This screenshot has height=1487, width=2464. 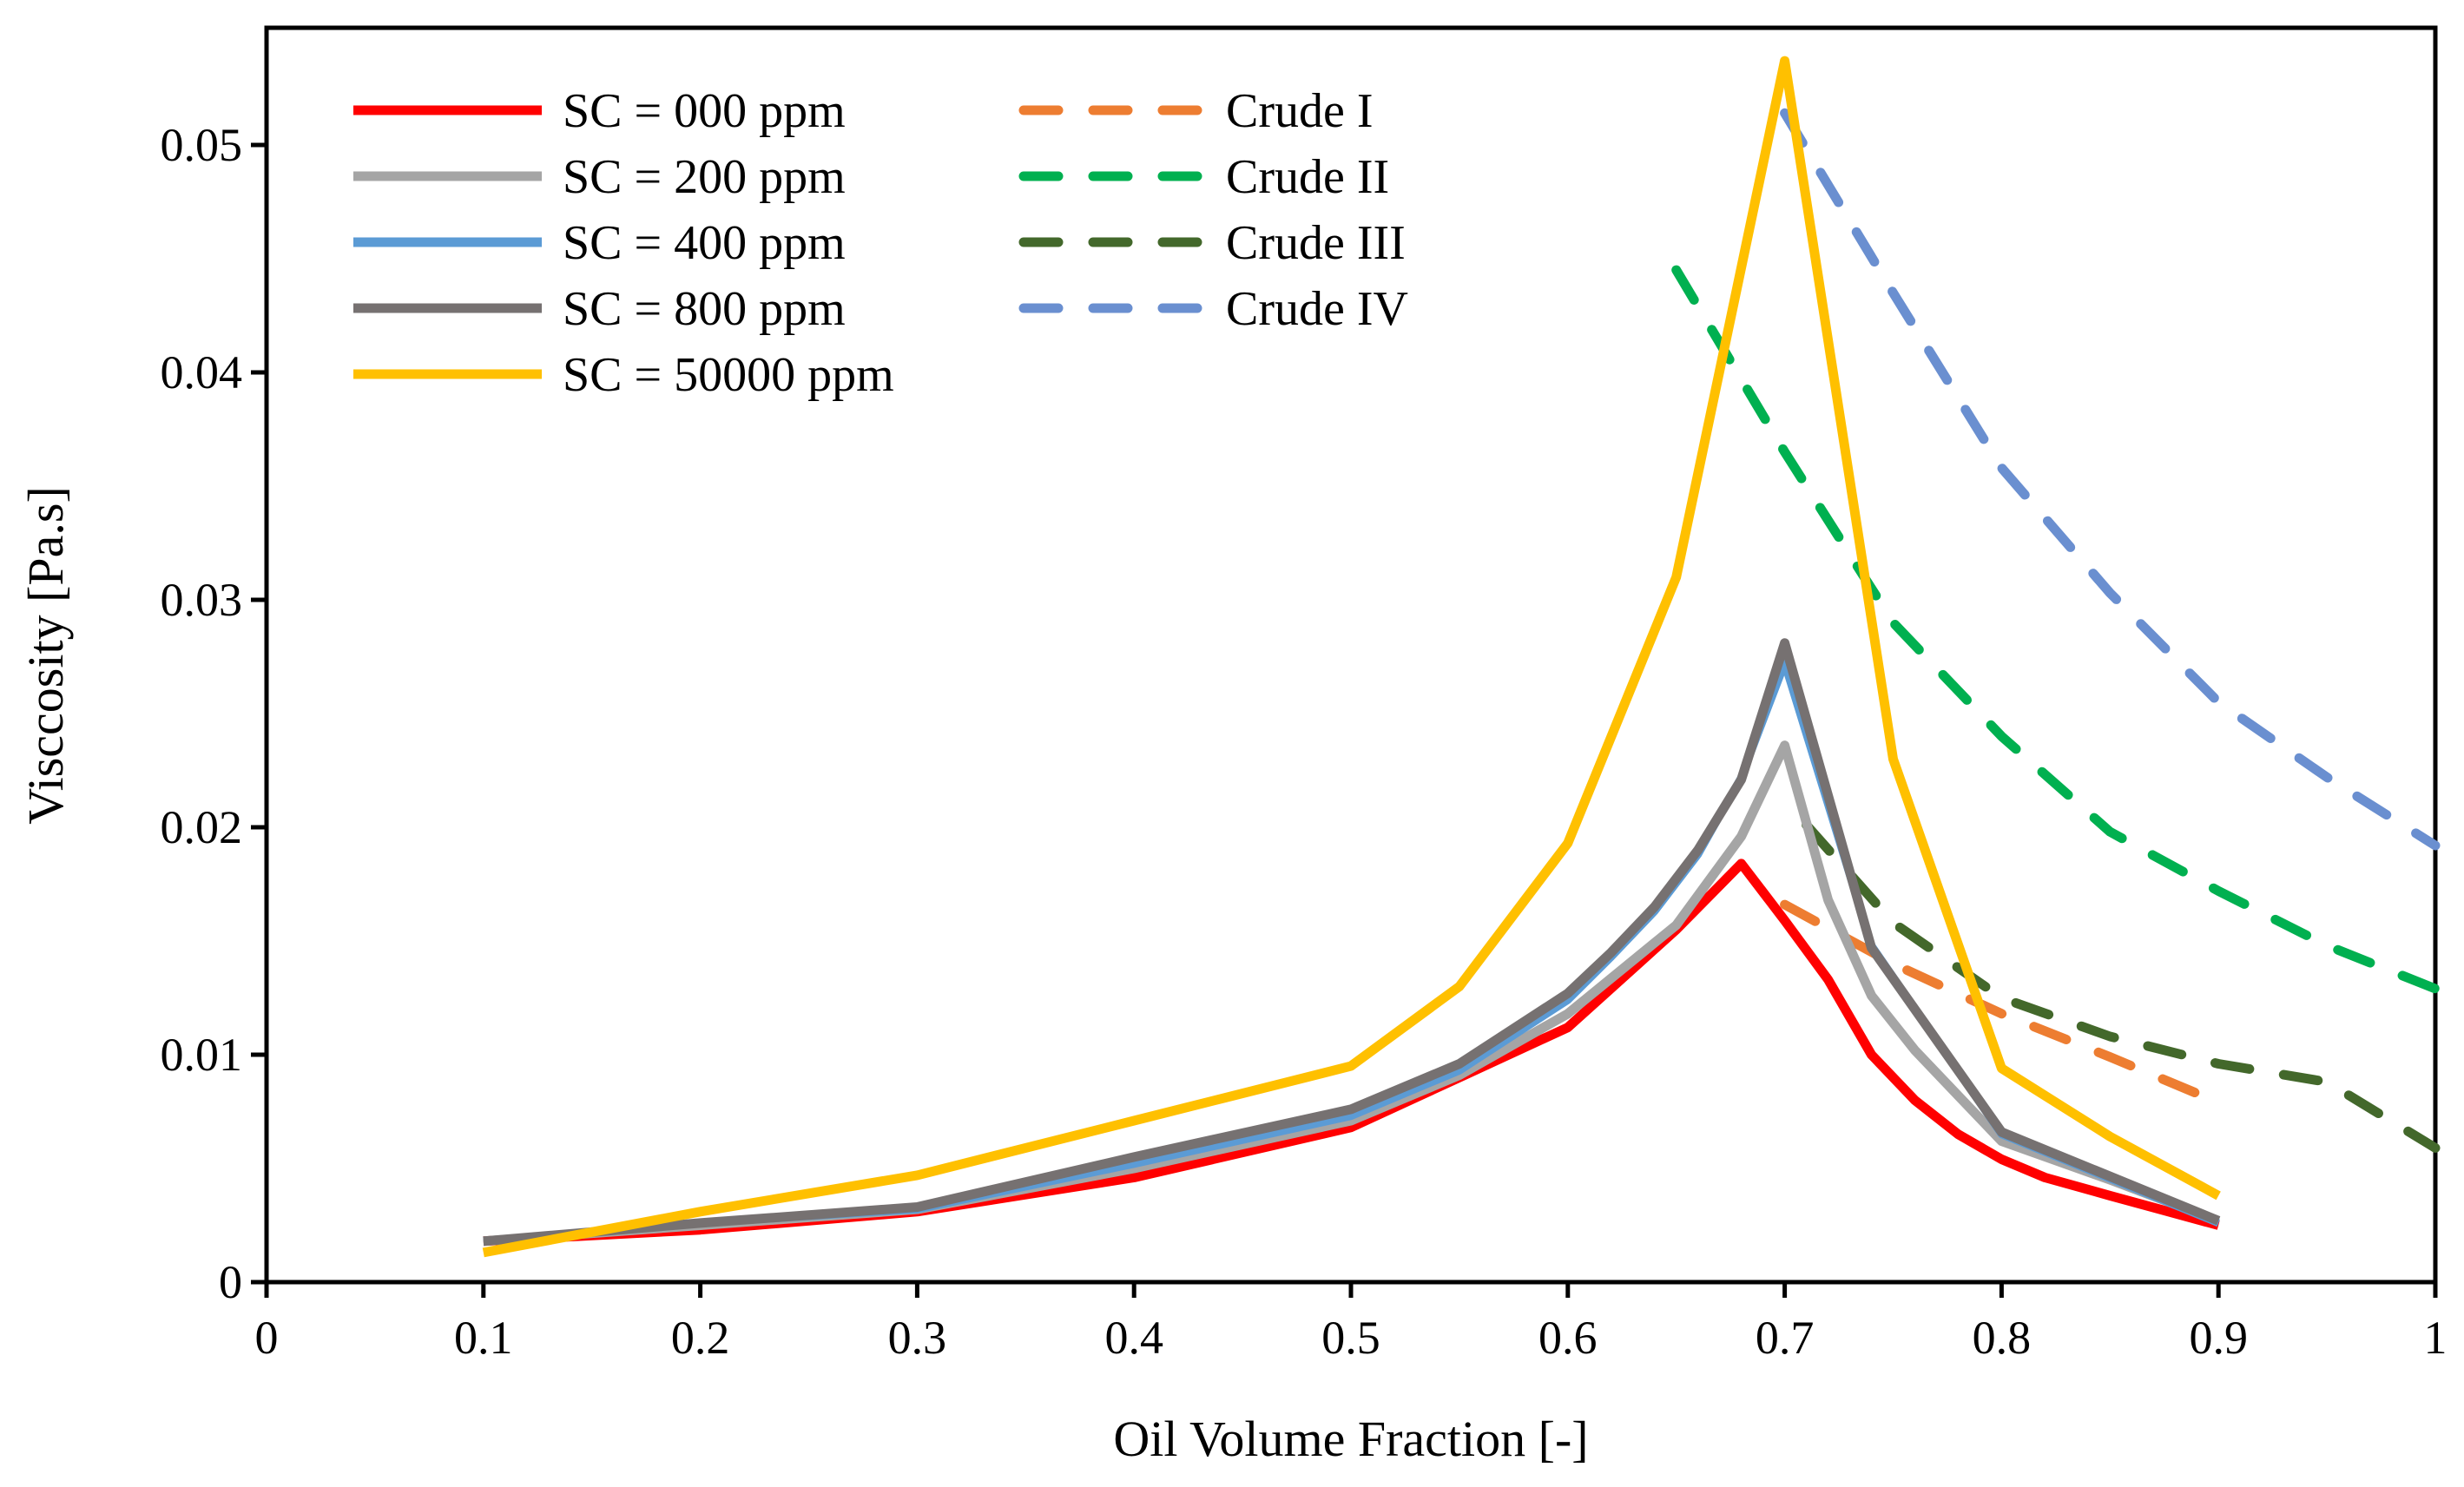 I want to click on legend-item: Crude IV, so click(x=1213, y=309).